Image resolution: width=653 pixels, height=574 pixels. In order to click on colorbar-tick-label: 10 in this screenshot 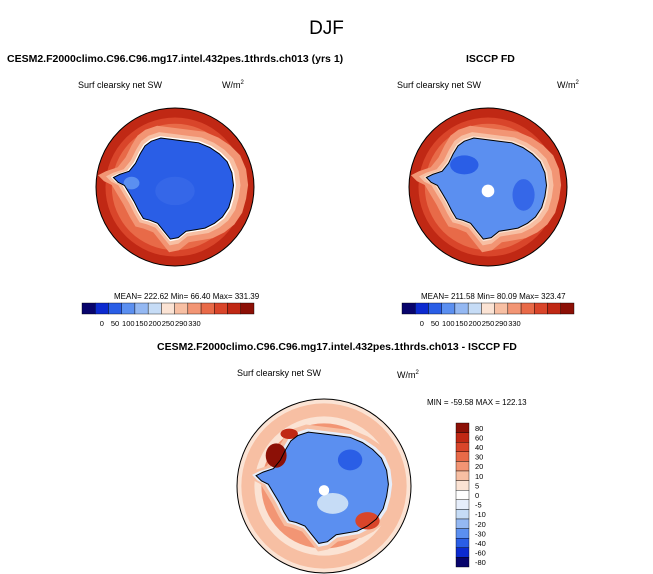, I will do `click(479, 476)`.